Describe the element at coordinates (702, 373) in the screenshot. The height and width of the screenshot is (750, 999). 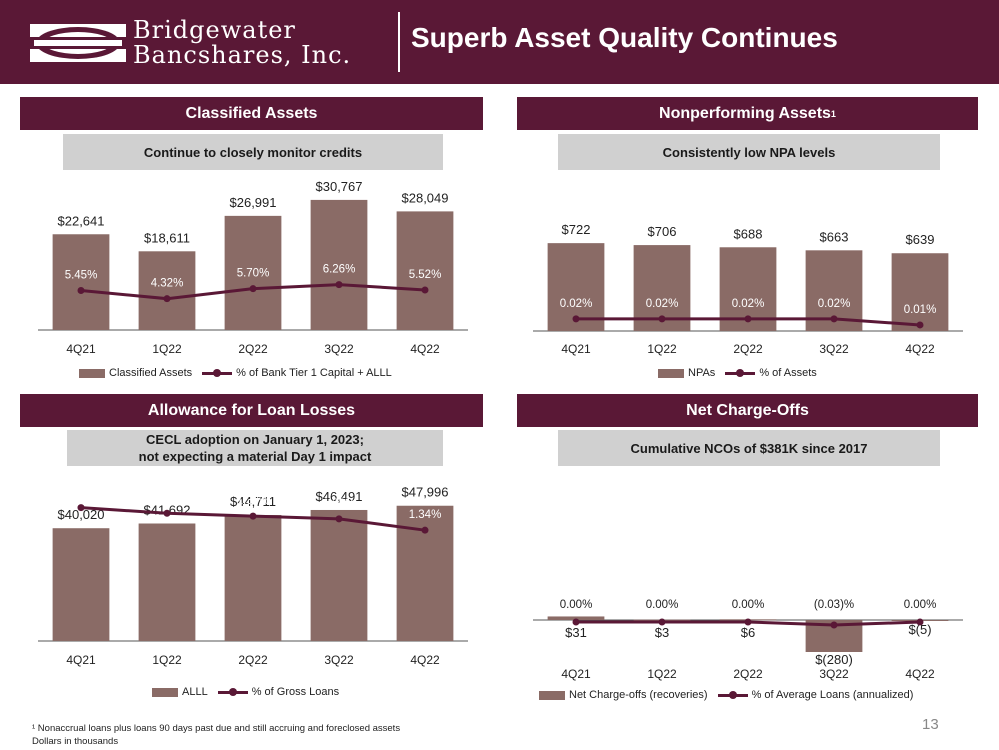
I see `legend-bar-label: NPAs` at that location.